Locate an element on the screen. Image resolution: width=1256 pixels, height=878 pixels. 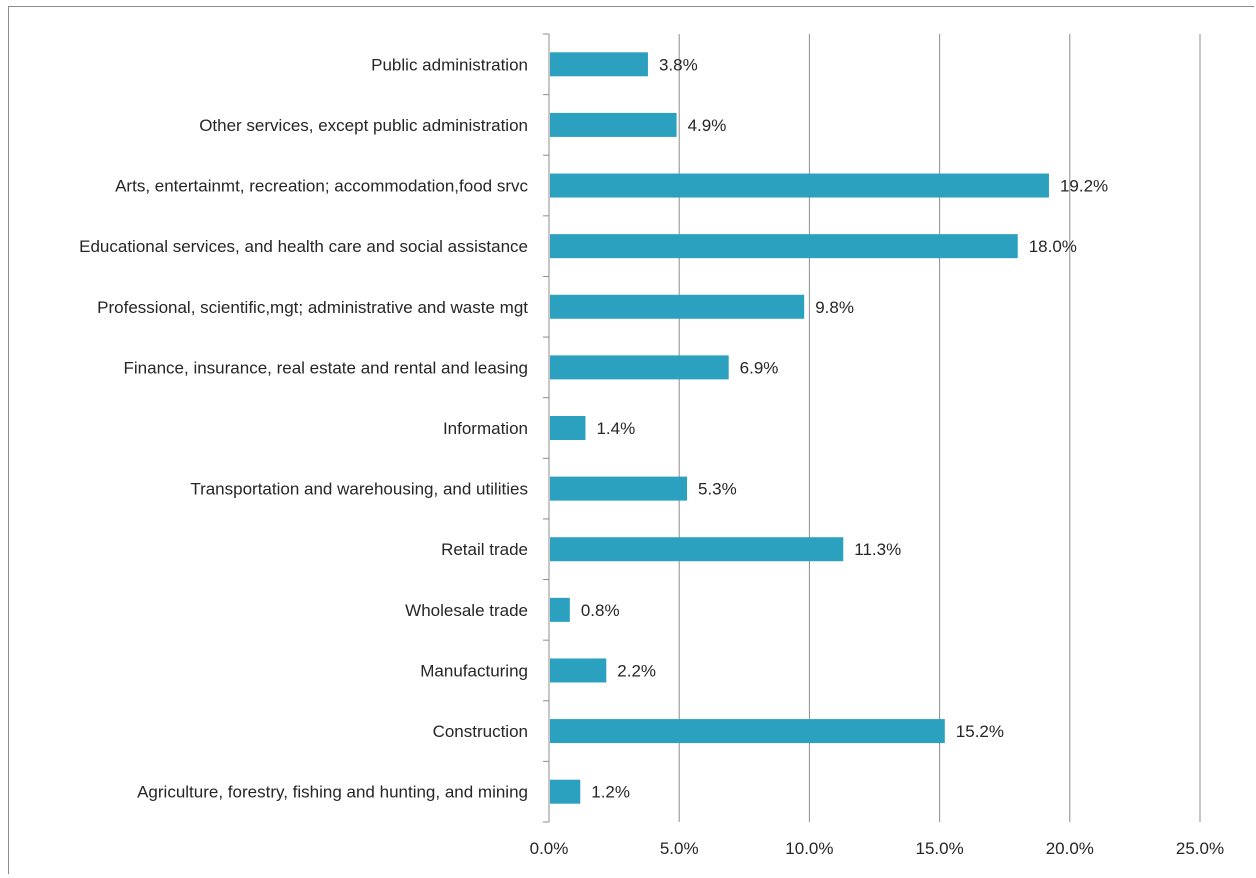
category-label: Retail trade is located at coordinates (484, 549).